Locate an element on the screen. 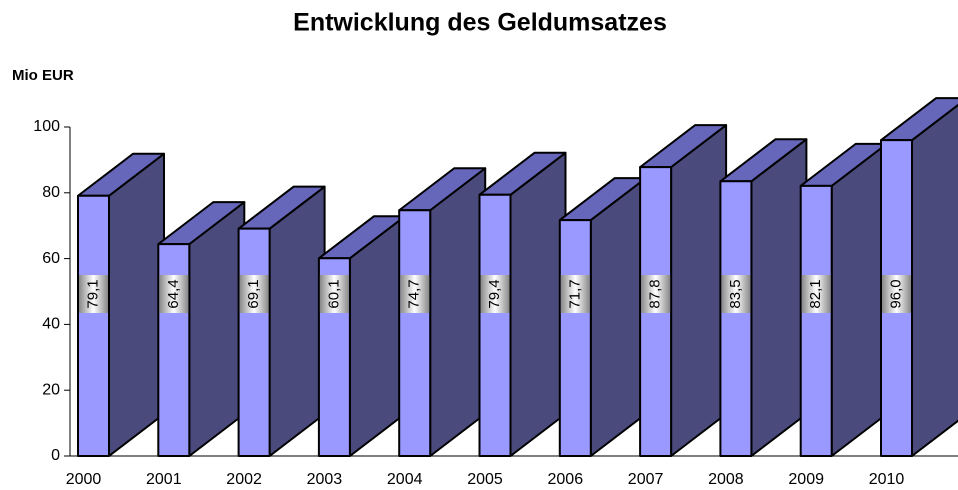  chart-title: Entwicklung des Geldumsatzes is located at coordinates (480, 23).